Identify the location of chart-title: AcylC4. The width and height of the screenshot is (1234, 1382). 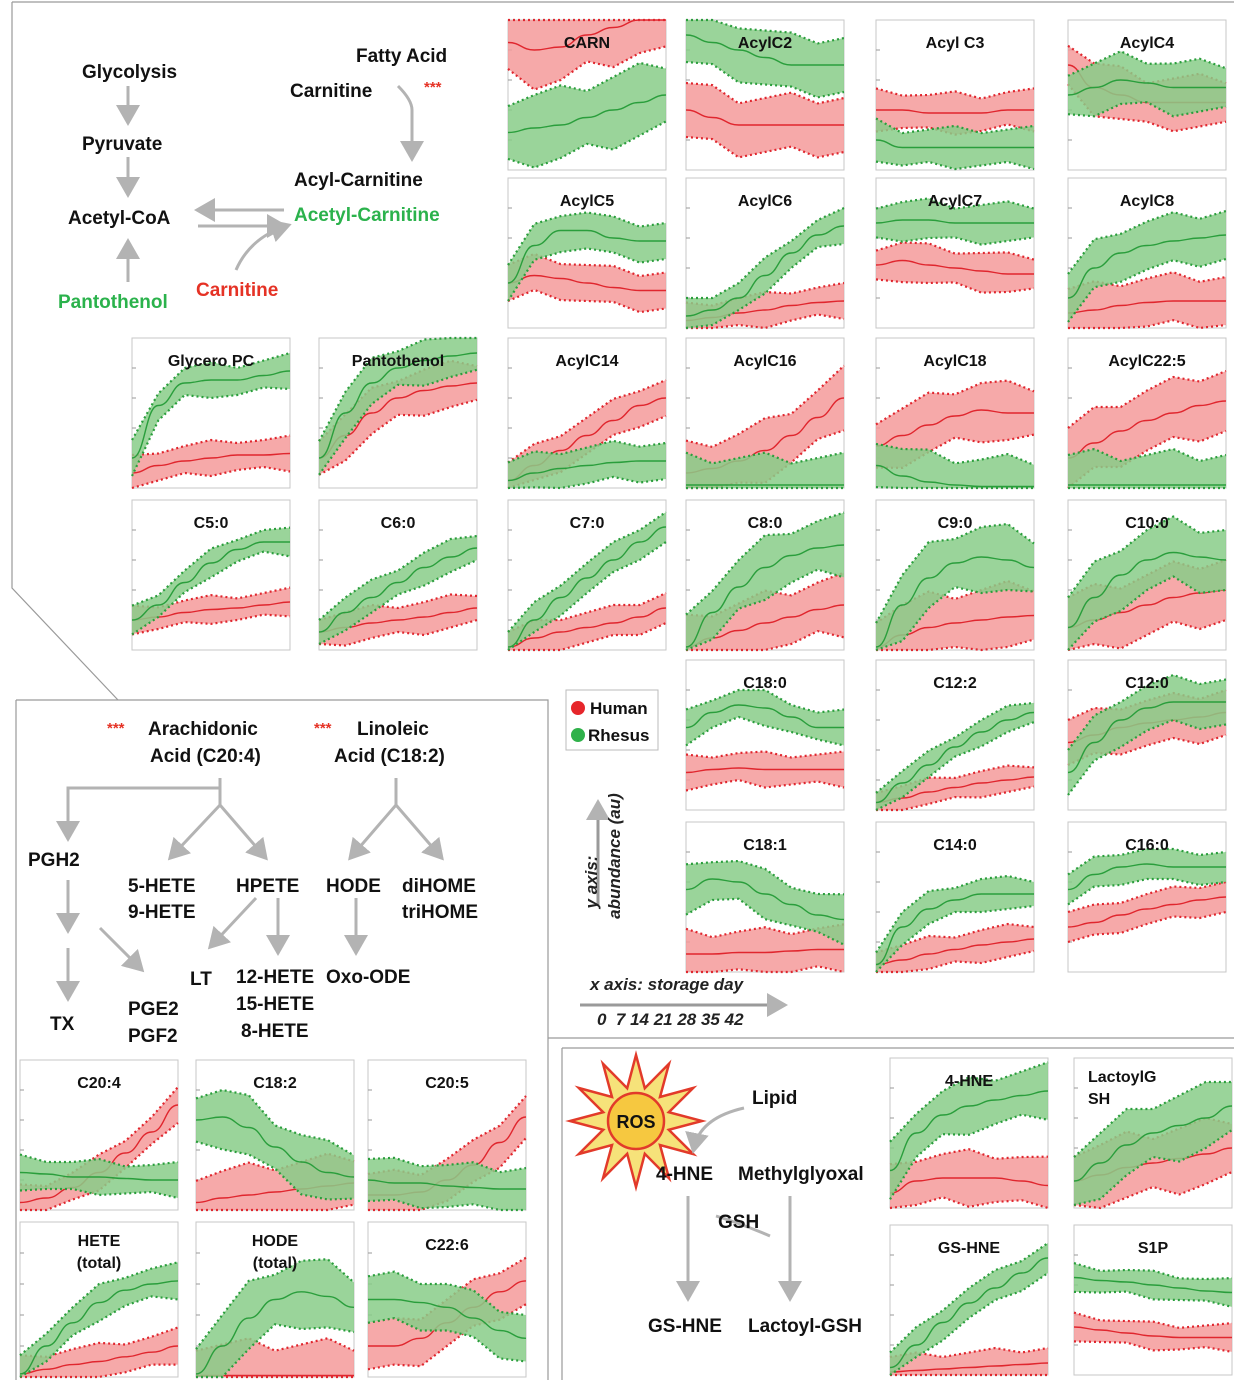
(1147, 43).